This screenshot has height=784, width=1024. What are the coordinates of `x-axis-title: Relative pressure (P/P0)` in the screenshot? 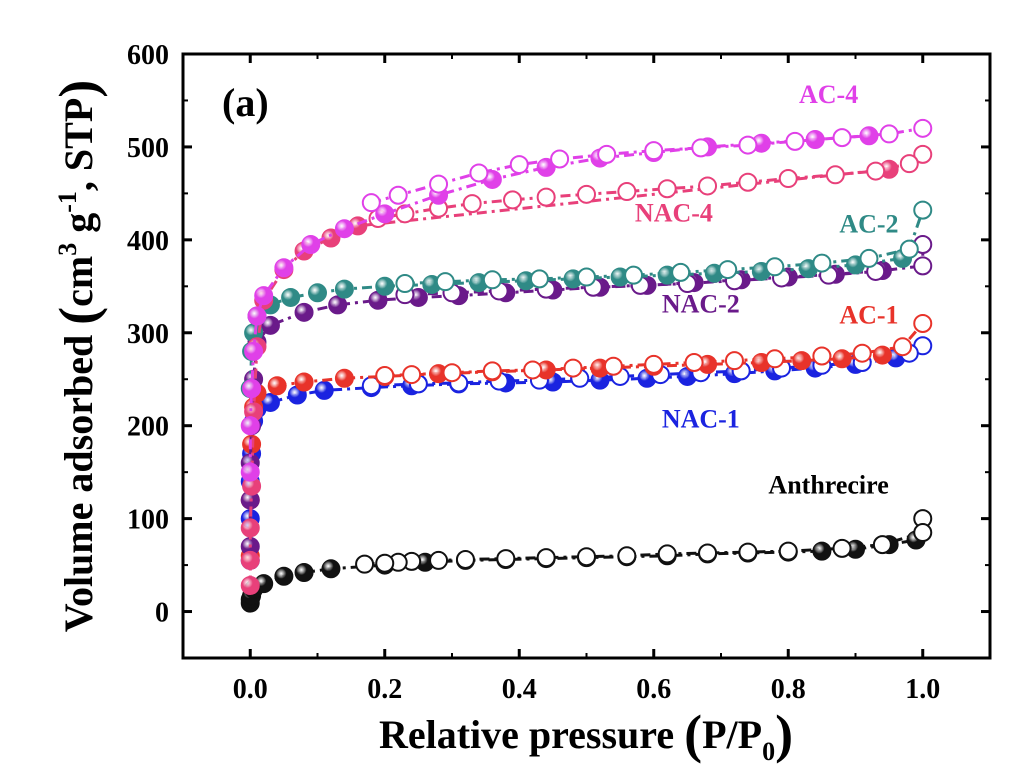 It's located at (586, 735).